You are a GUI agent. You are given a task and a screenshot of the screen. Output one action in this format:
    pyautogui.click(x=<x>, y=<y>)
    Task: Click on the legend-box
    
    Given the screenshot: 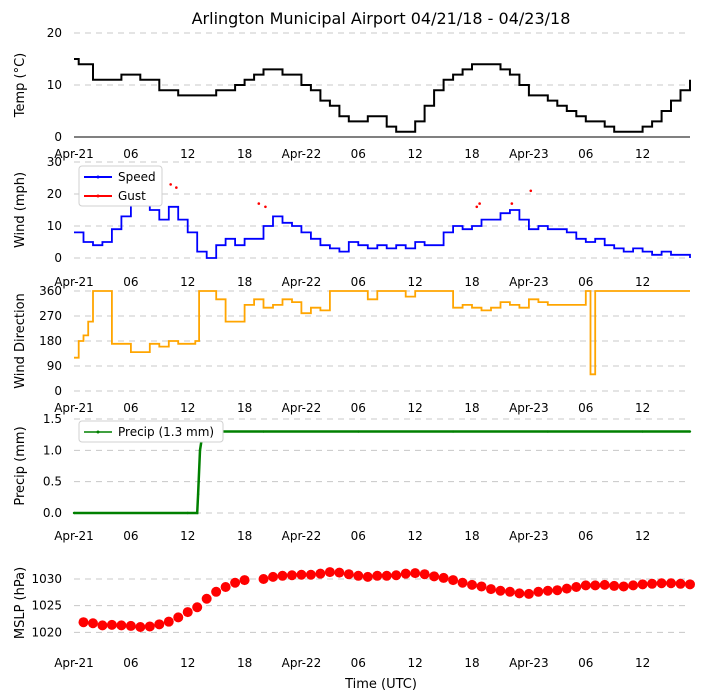 What is the action you would take?
    pyautogui.click(x=151, y=431)
    